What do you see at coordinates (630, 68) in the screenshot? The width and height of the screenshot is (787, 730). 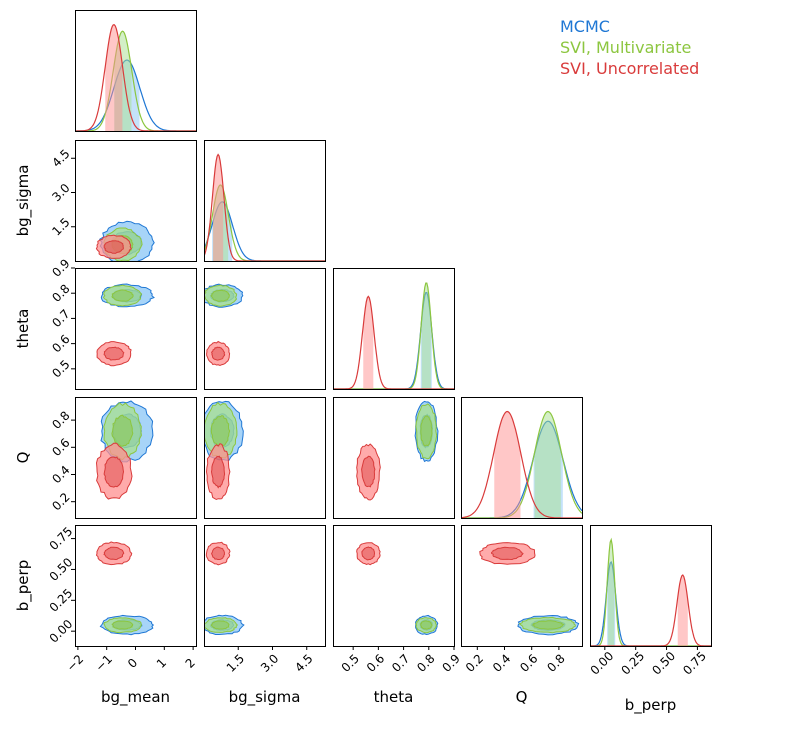 I see `legend-entry-svi-uncorrelated: SVI, Uncorrelated` at bounding box center [630, 68].